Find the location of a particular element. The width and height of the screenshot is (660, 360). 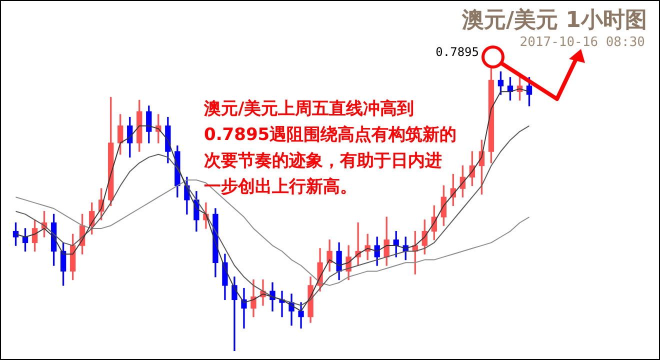

chart-title: 澳元/美元 1小时图 is located at coordinates (554, 20).